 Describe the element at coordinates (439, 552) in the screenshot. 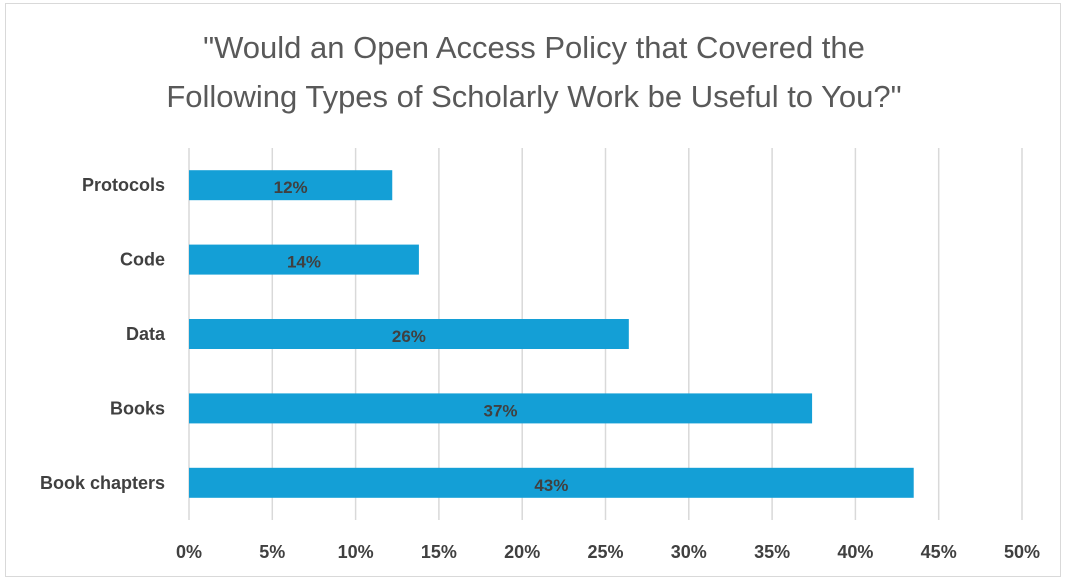

I see `x-tick-label: 15%` at that location.